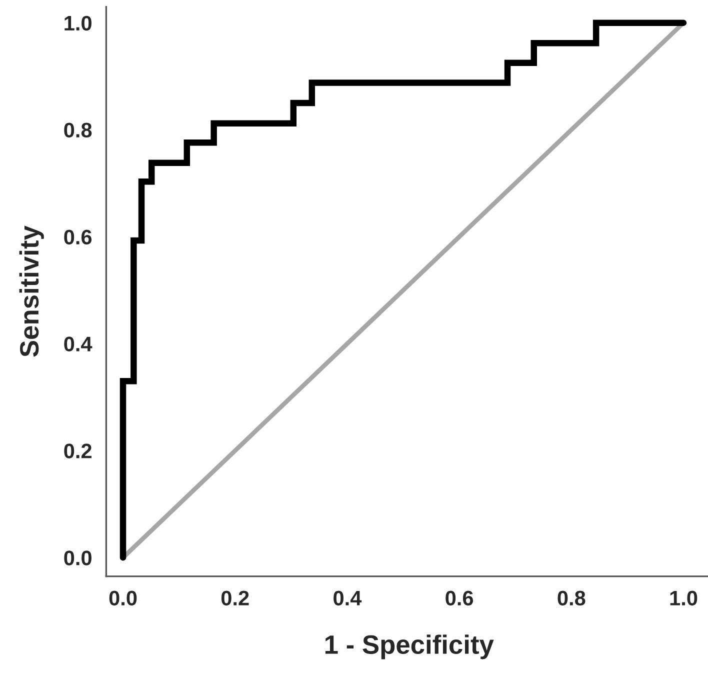 Image resolution: width=708 pixels, height=678 pixels. Describe the element at coordinates (348, 598) in the screenshot. I see `x-tick-label: 0.4` at that location.